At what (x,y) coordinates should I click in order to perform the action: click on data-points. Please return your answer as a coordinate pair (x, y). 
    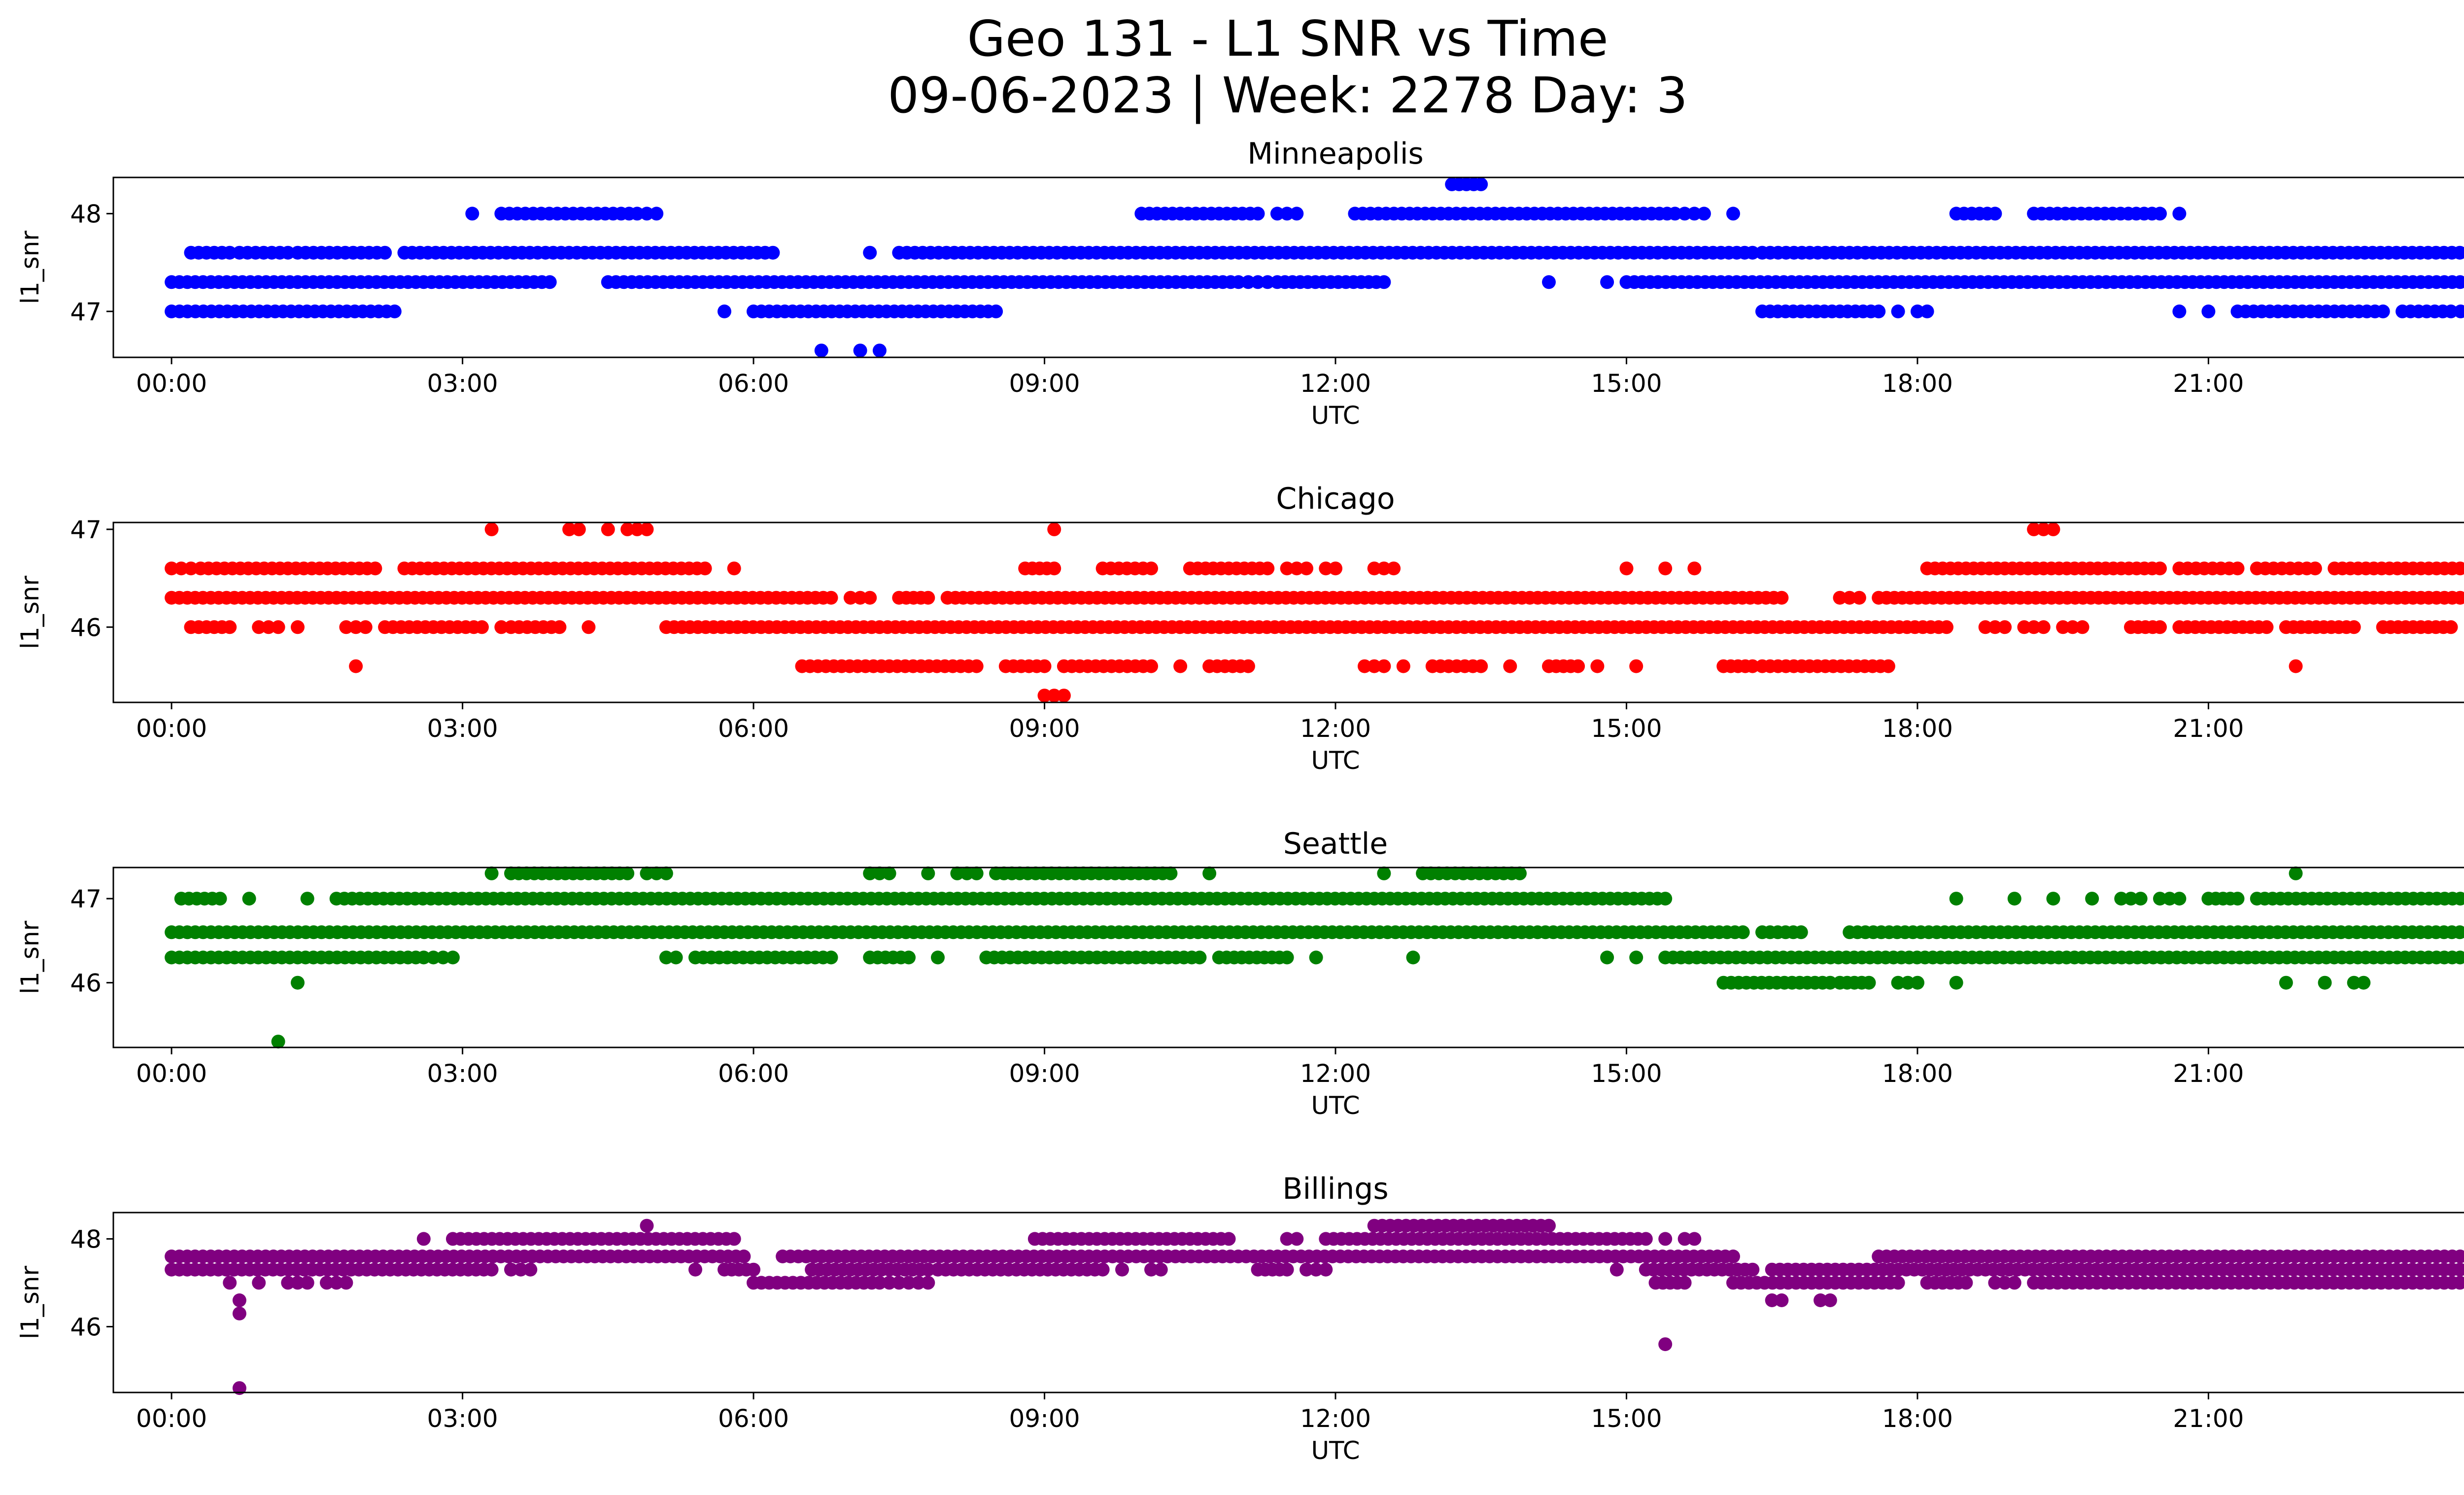
    Looking at the image, I should click on (1314, 267).